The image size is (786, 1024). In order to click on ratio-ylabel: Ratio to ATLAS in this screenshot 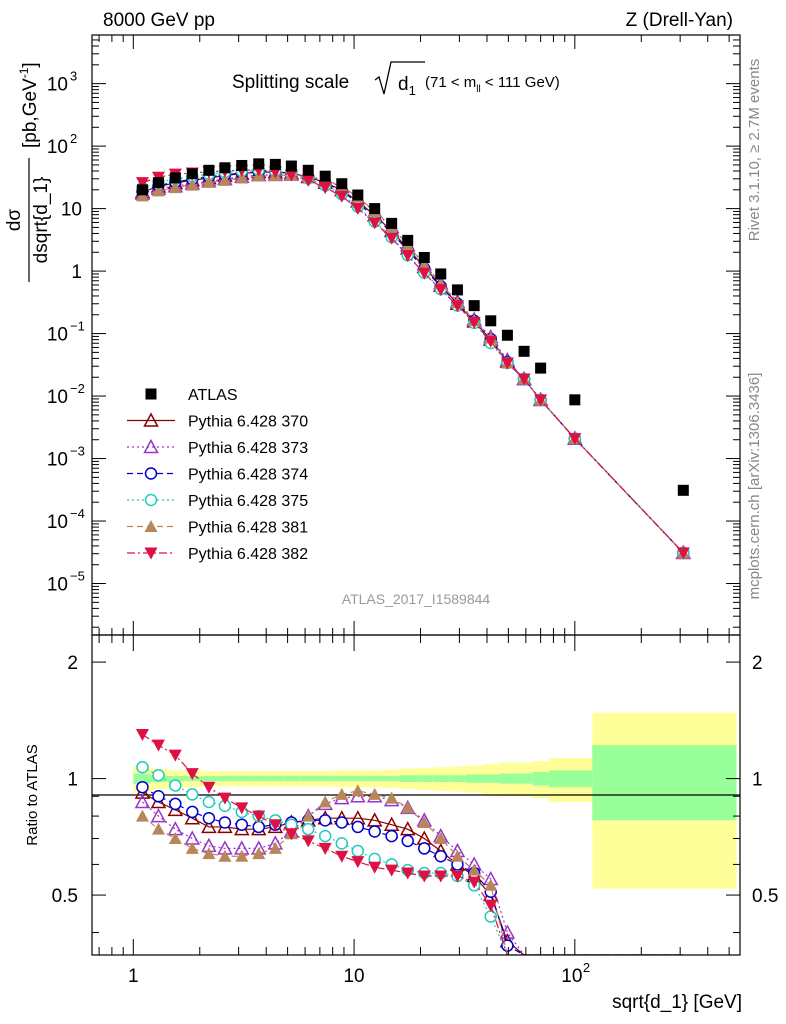, I will do `click(32, 794)`.